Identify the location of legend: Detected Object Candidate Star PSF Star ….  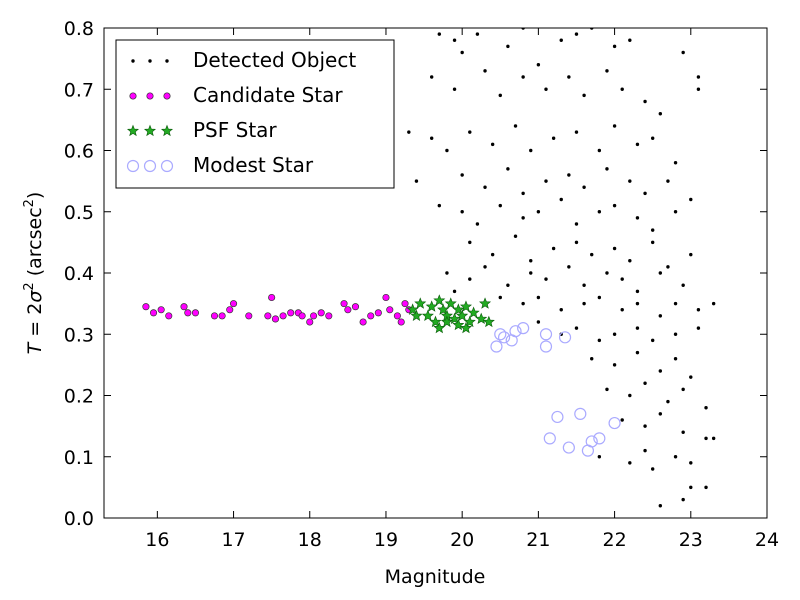
(255, 114).